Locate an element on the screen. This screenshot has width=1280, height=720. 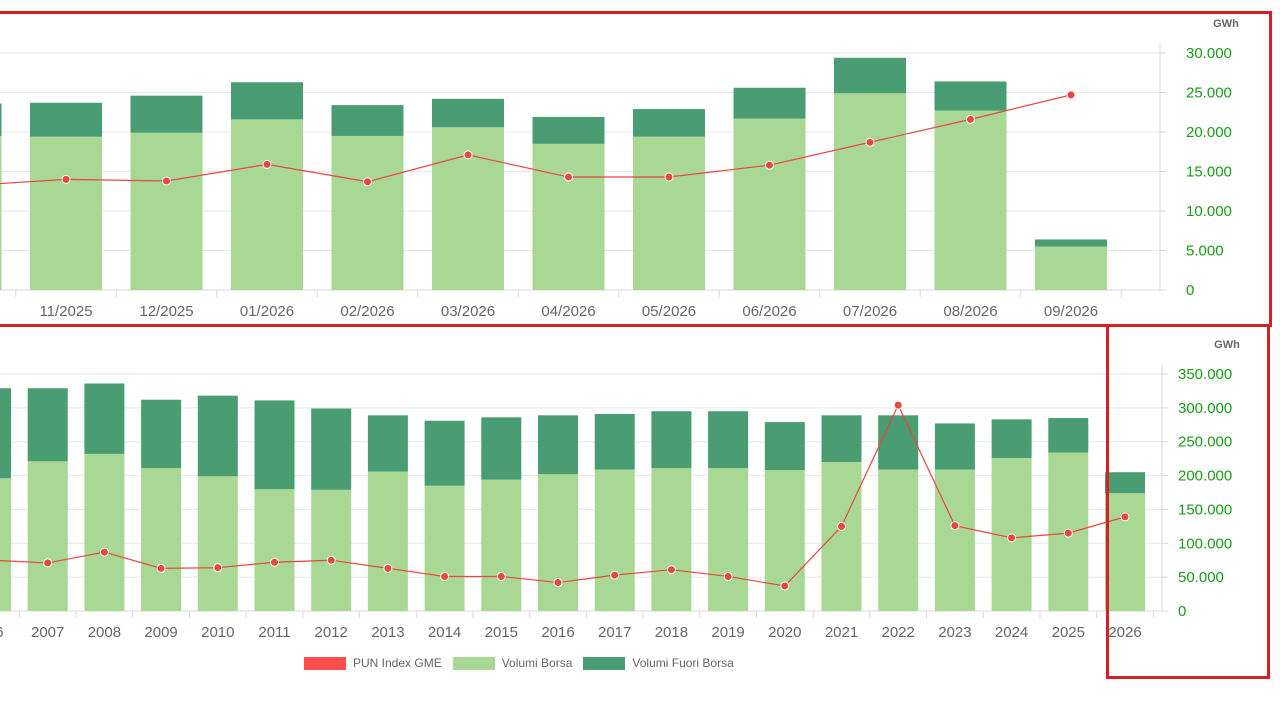
x-tick-label: 2023 is located at coordinates (954, 632).